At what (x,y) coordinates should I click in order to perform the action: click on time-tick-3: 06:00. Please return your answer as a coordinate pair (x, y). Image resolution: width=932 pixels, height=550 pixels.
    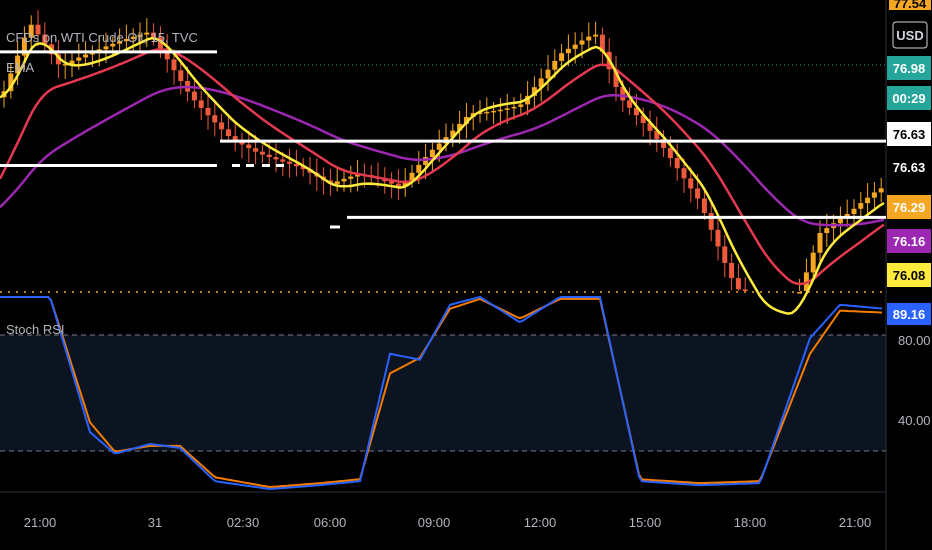
    Looking at the image, I should click on (330, 522).